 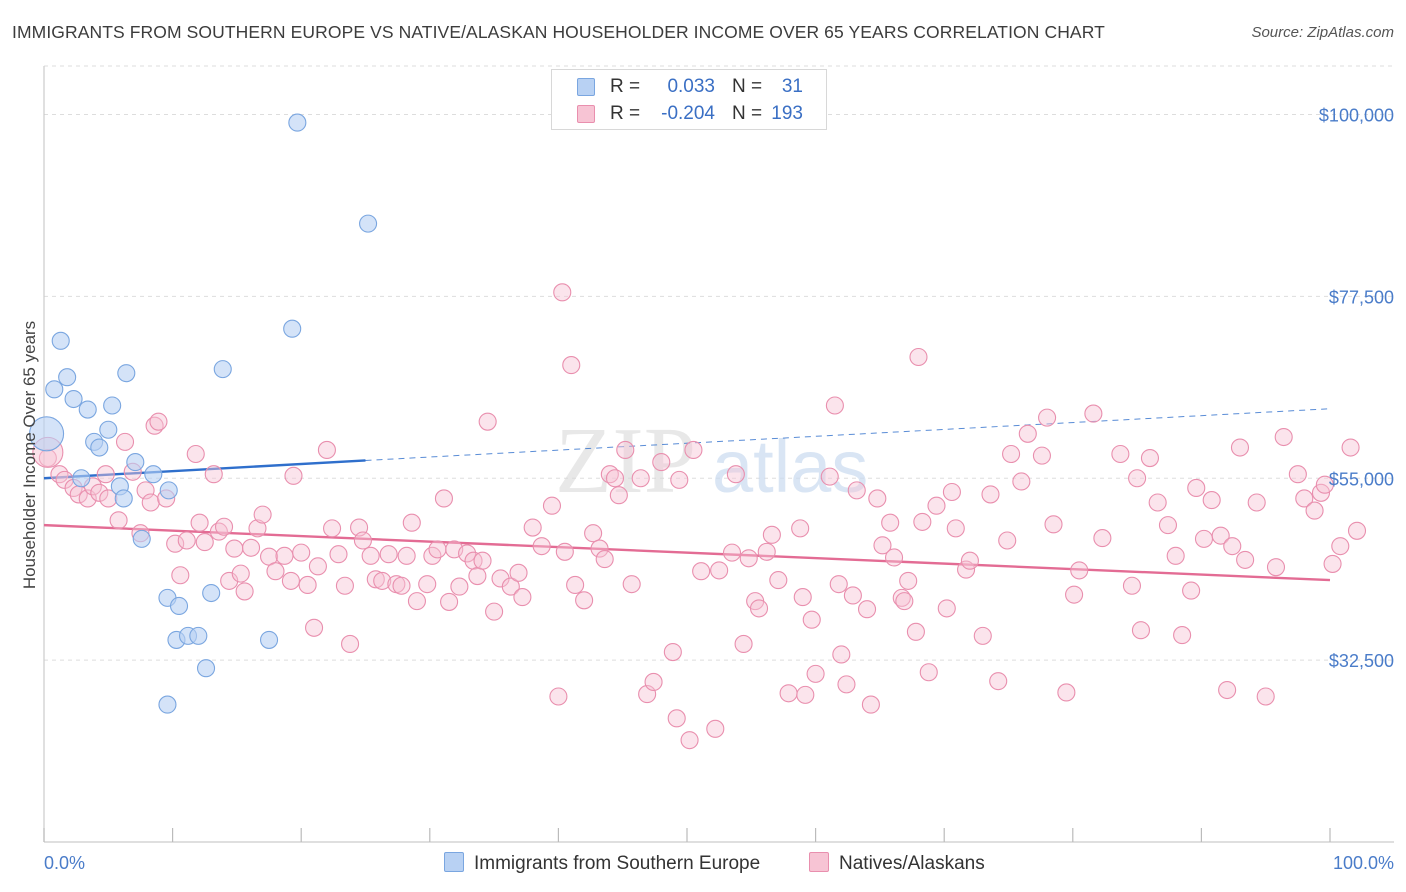 I want to click on y-tick-label: $32,500, so click(x=1361, y=661).